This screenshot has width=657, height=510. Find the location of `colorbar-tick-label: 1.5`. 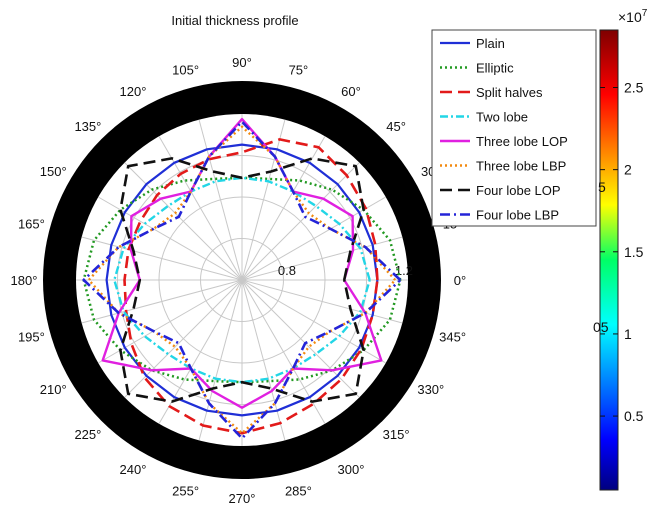

colorbar-tick-label: 1.5 is located at coordinates (634, 252).